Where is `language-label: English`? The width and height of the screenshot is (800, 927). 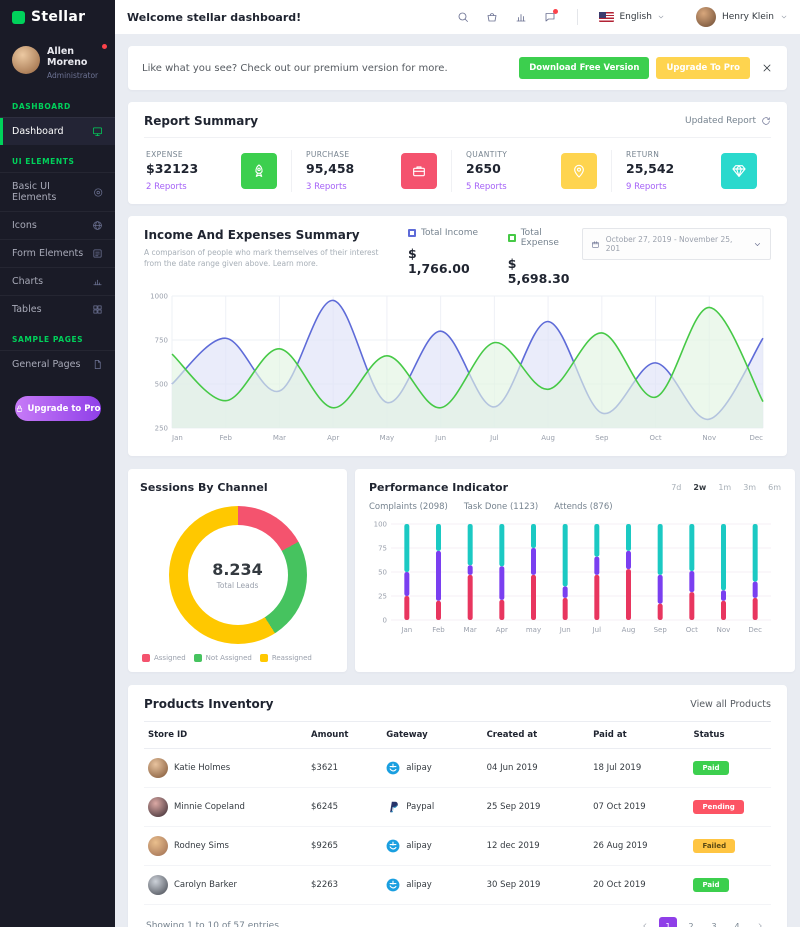 language-label: English is located at coordinates (635, 17).